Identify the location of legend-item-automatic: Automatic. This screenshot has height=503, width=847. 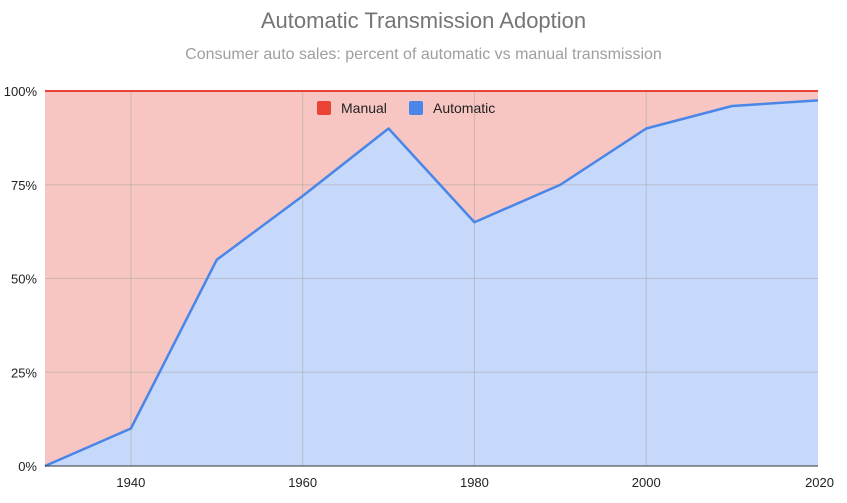
(452, 108).